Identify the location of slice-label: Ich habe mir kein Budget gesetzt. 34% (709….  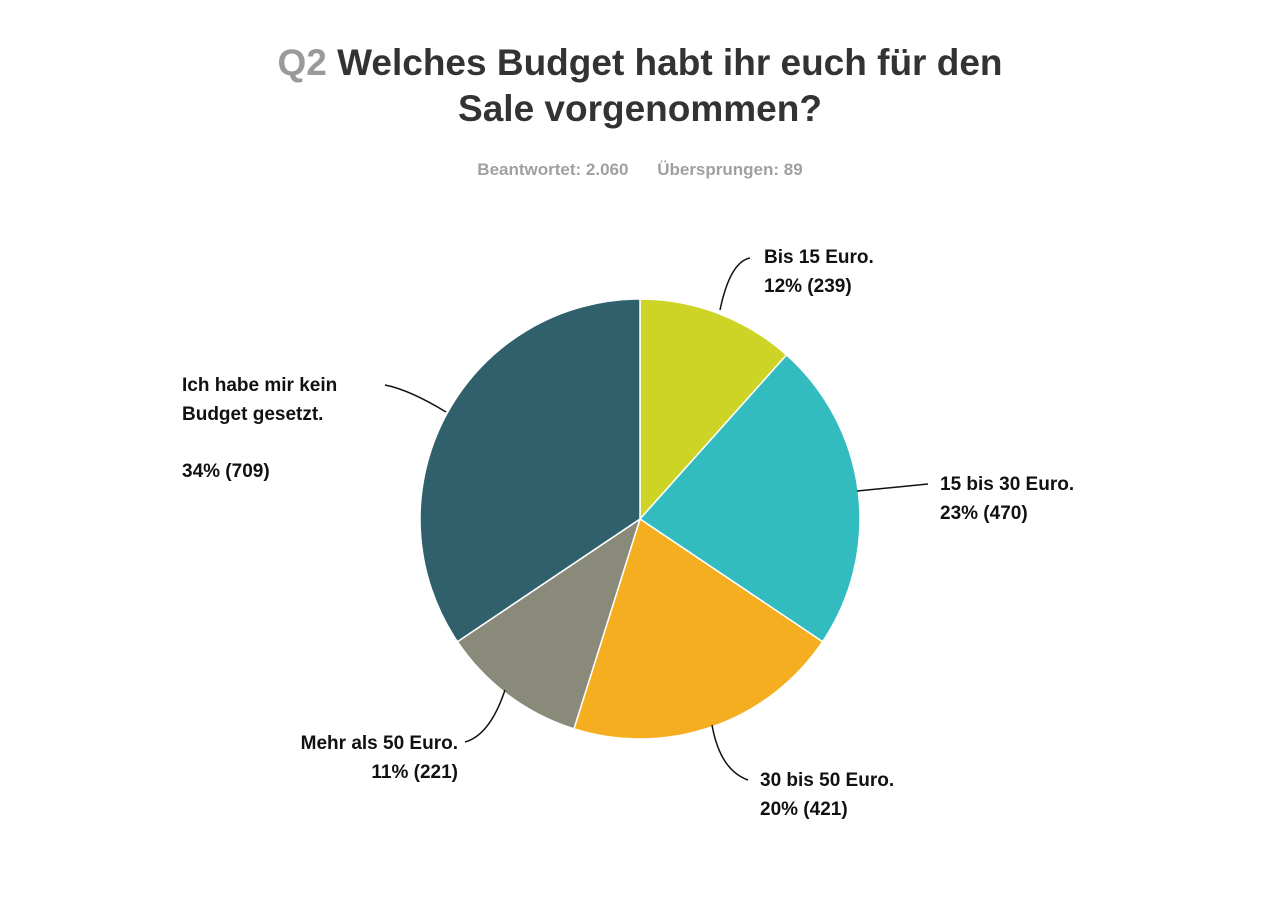
(259, 428).